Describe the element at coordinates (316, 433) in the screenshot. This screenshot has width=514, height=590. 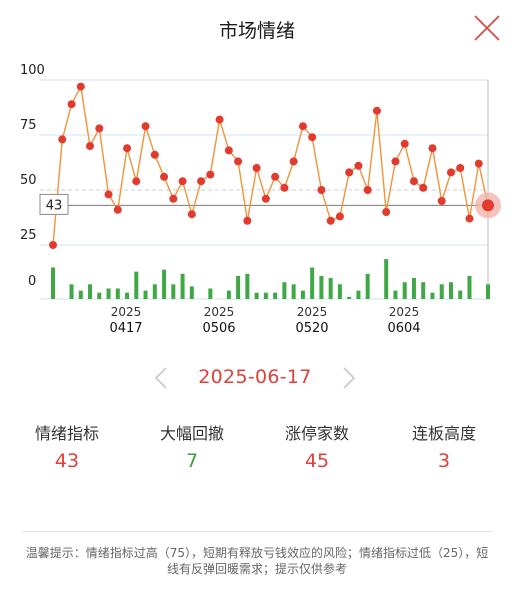
I see `stat-label: 涨停家数` at that location.